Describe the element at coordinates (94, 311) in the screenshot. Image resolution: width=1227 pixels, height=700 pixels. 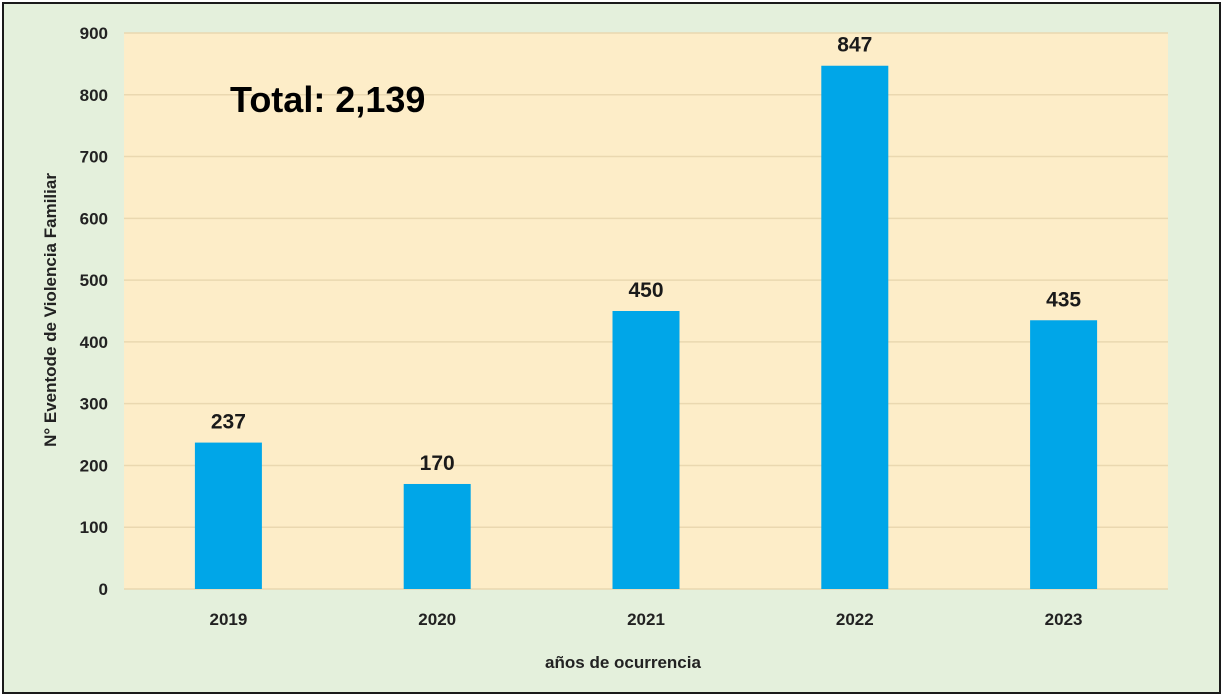
I see `y-axis-ticks: 0 100 200 300 400 500 600 700 800 900` at that location.